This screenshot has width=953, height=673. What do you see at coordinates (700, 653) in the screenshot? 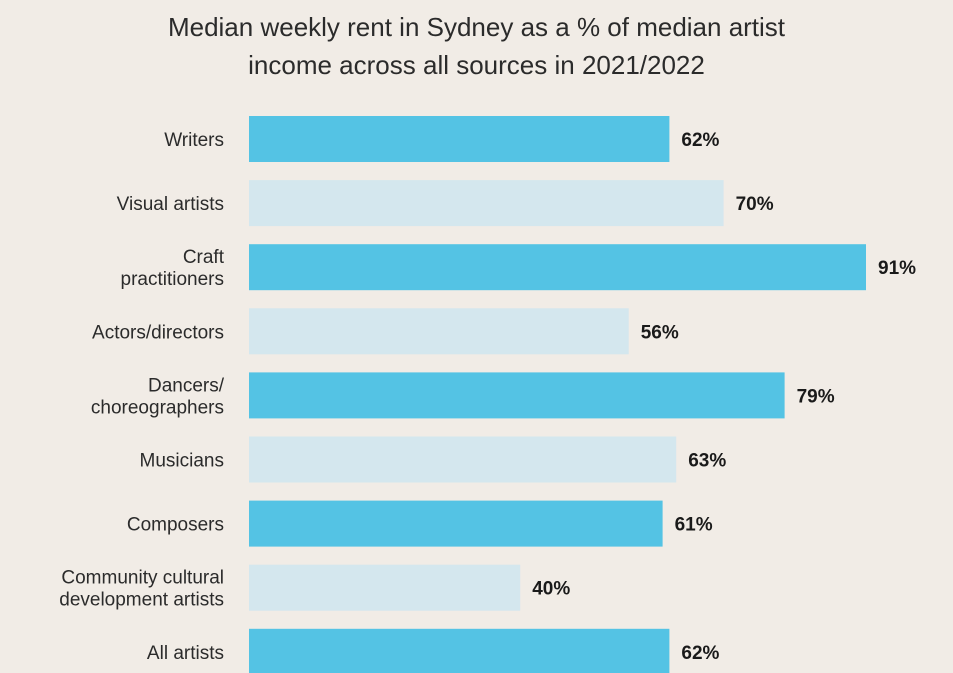
I see `value-label-8: 62%` at bounding box center [700, 653].